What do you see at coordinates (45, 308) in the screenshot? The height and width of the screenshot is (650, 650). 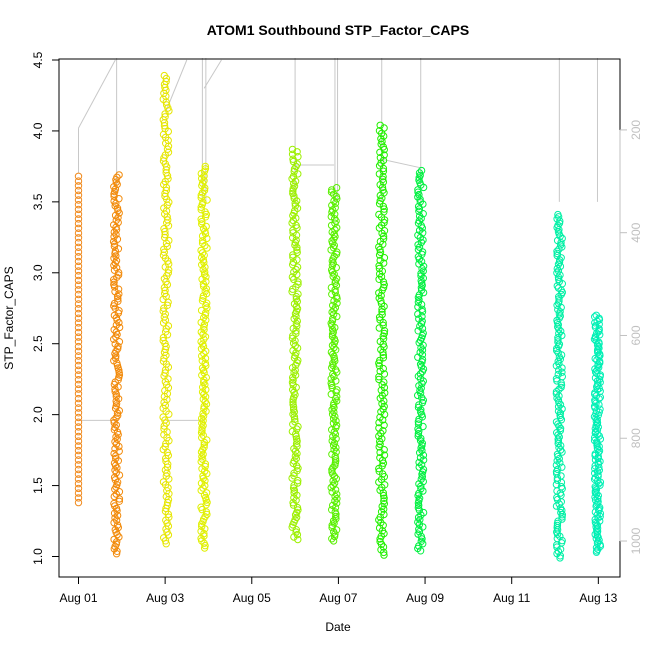 I see `y-axis: 1.0 1.5 2.0 2.5 3.0 3.5 4.0 4.5` at bounding box center [45, 308].